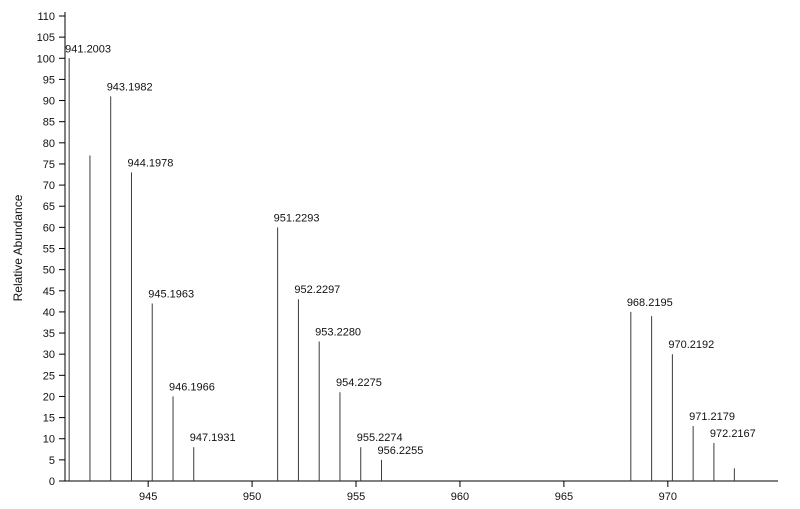 Image resolution: width=800 pixels, height=509 pixels. I want to click on y-tick-label: 65, so click(49, 207).